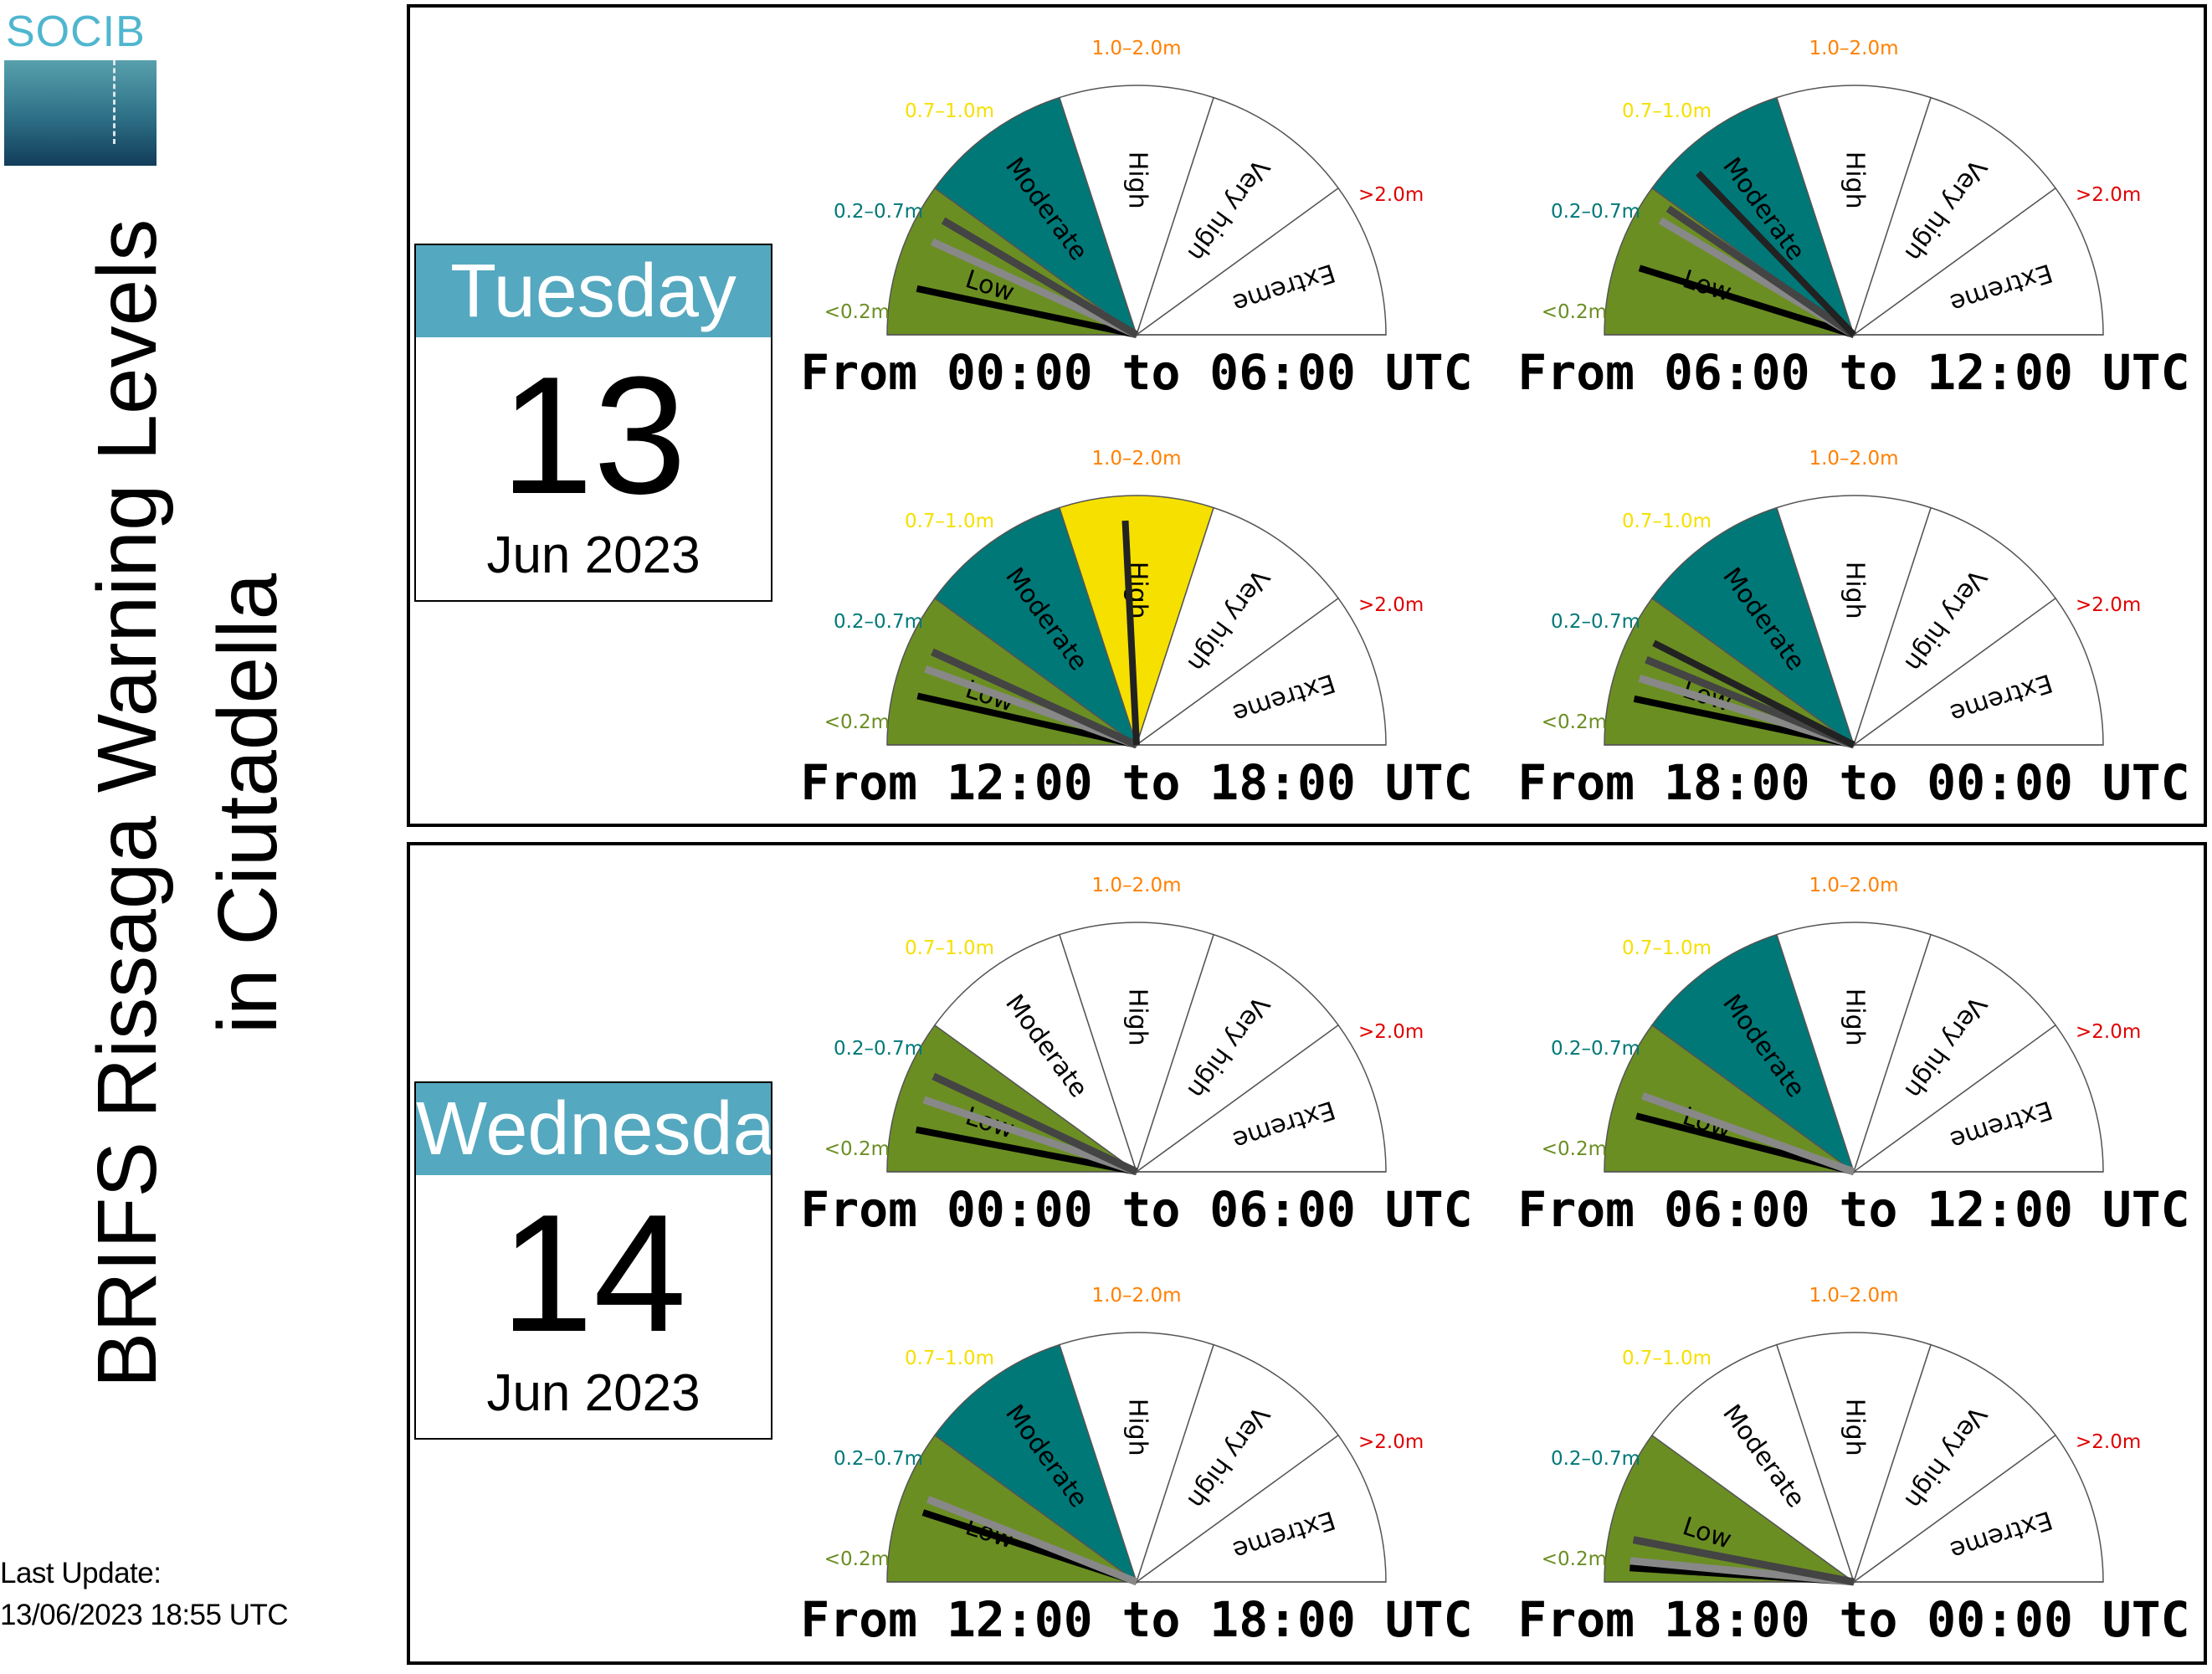  What do you see at coordinates (593, 436) in the screenshot?
I see `day-number: 13` at bounding box center [593, 436].